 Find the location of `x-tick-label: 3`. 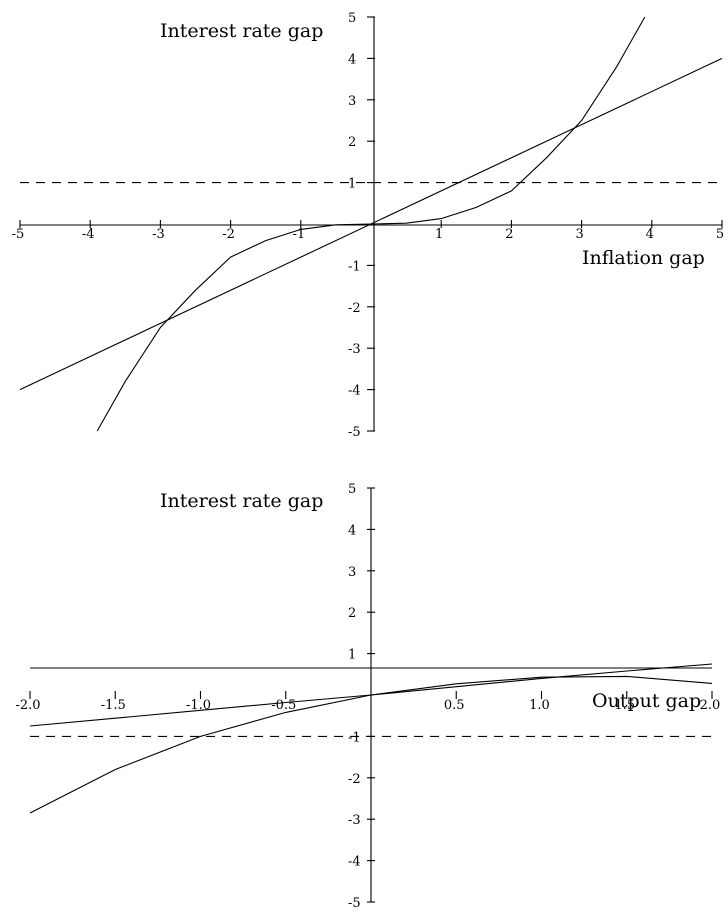

x-tick-label: 3 is located at coordinates (579, 234).